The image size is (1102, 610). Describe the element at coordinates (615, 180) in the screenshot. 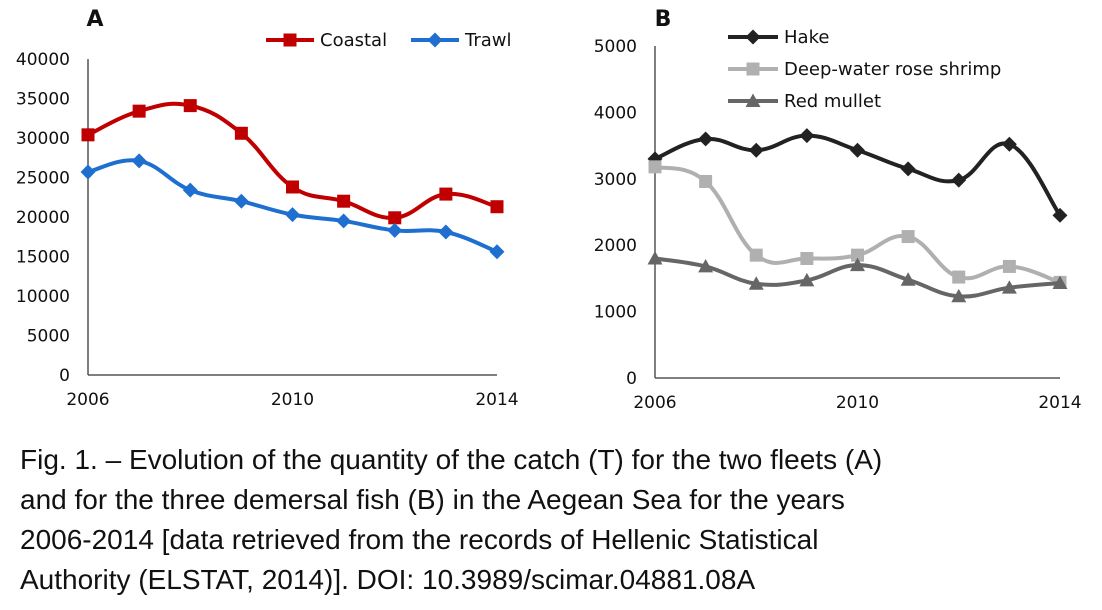

I see `y-tick-label: 3000` at that location.